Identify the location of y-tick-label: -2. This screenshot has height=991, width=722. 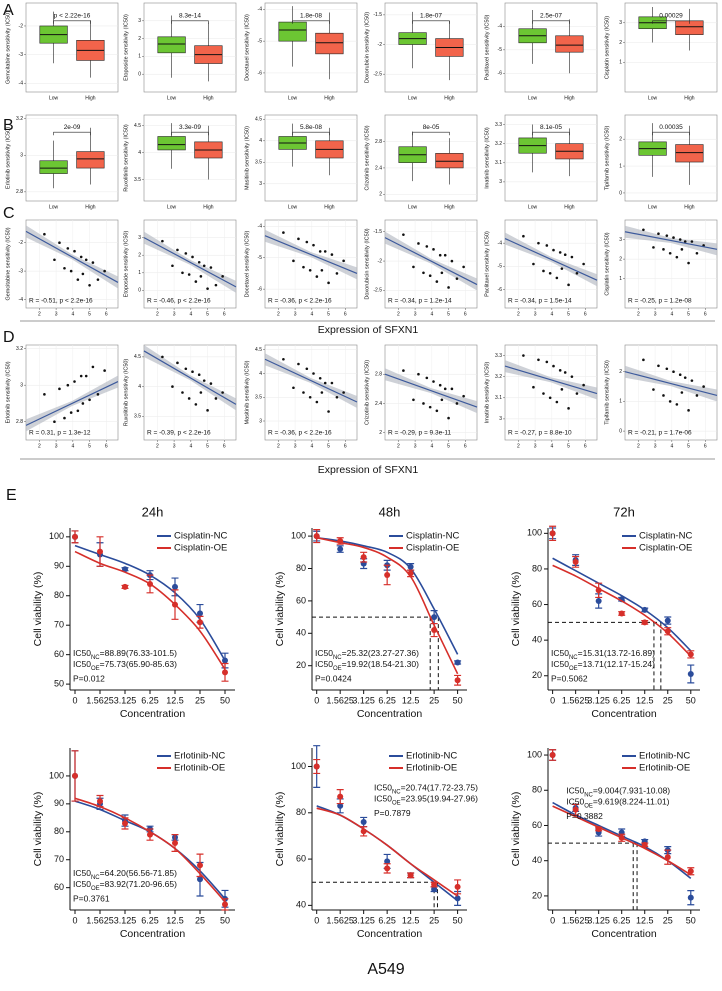
(380, 45).